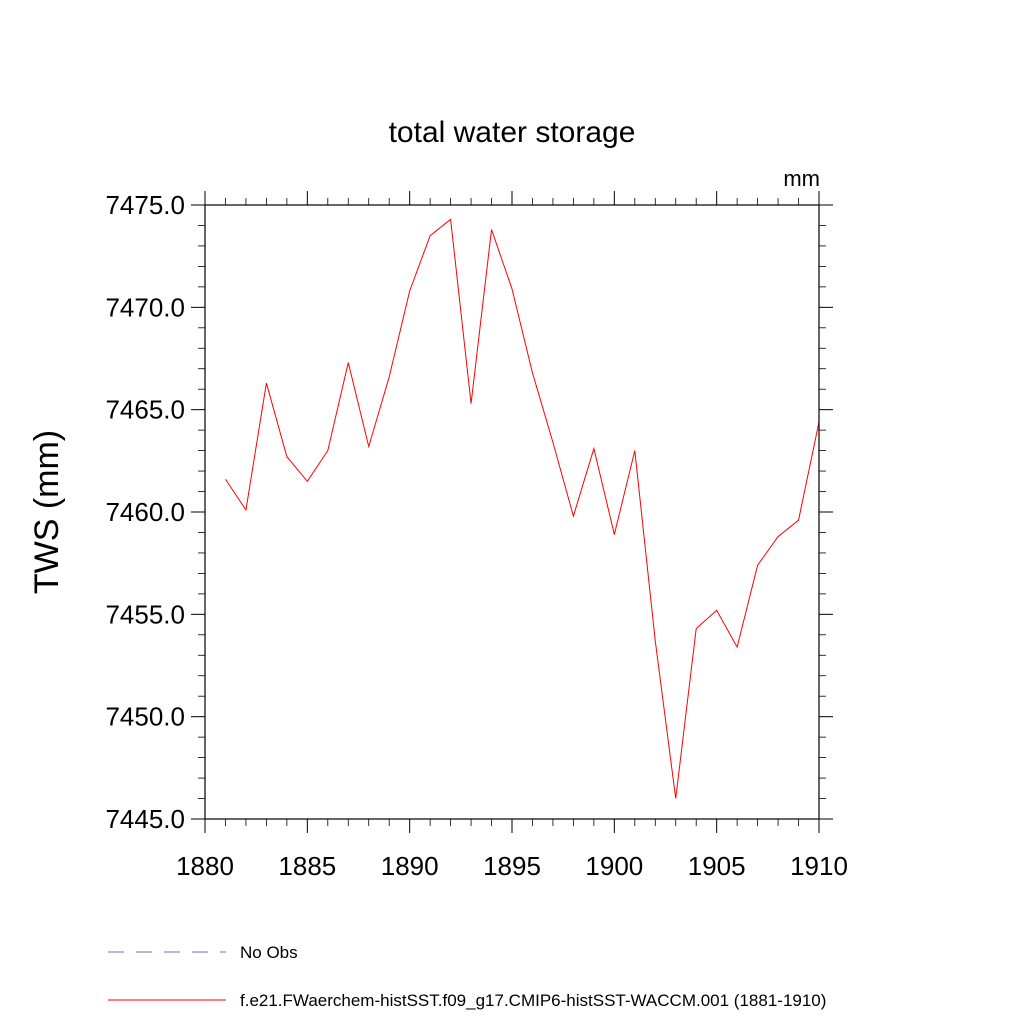  Describe the element at coordinates (269, 952) in the screenshot. I see `legend-label: No Obs` at that location.